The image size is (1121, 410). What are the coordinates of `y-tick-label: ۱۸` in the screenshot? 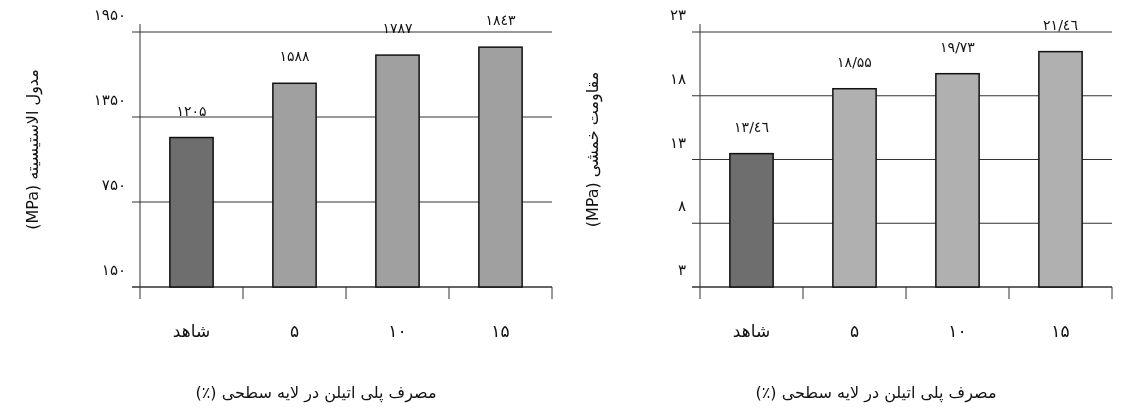 It's located at (677, 78).